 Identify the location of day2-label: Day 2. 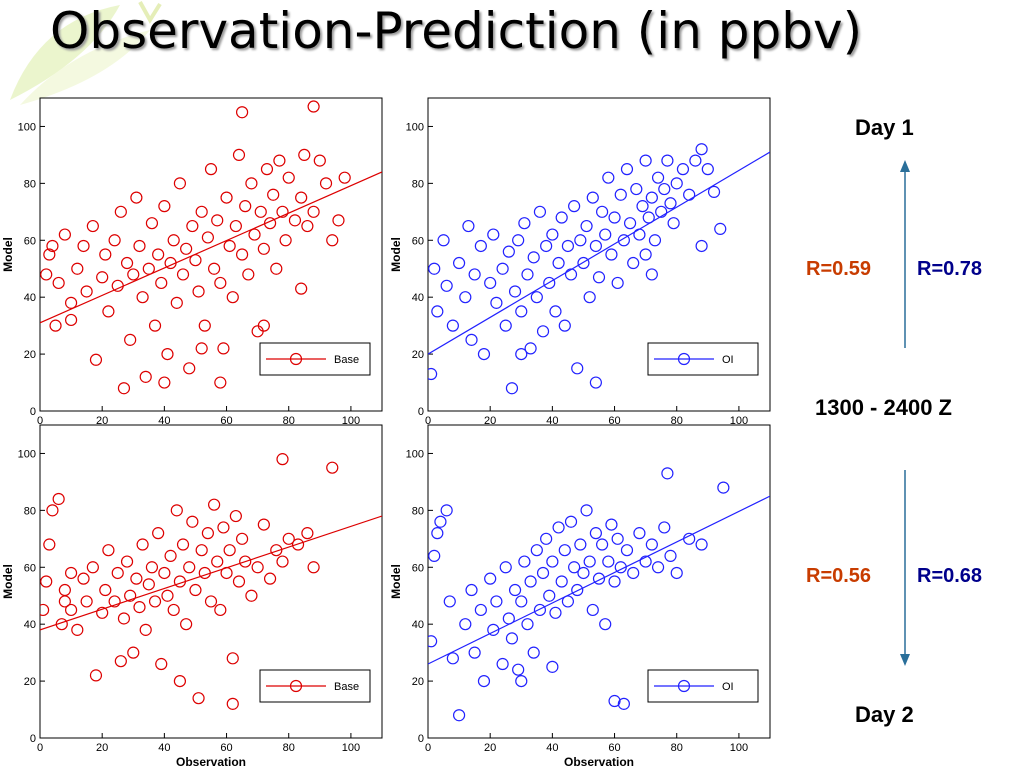
(884, 714).